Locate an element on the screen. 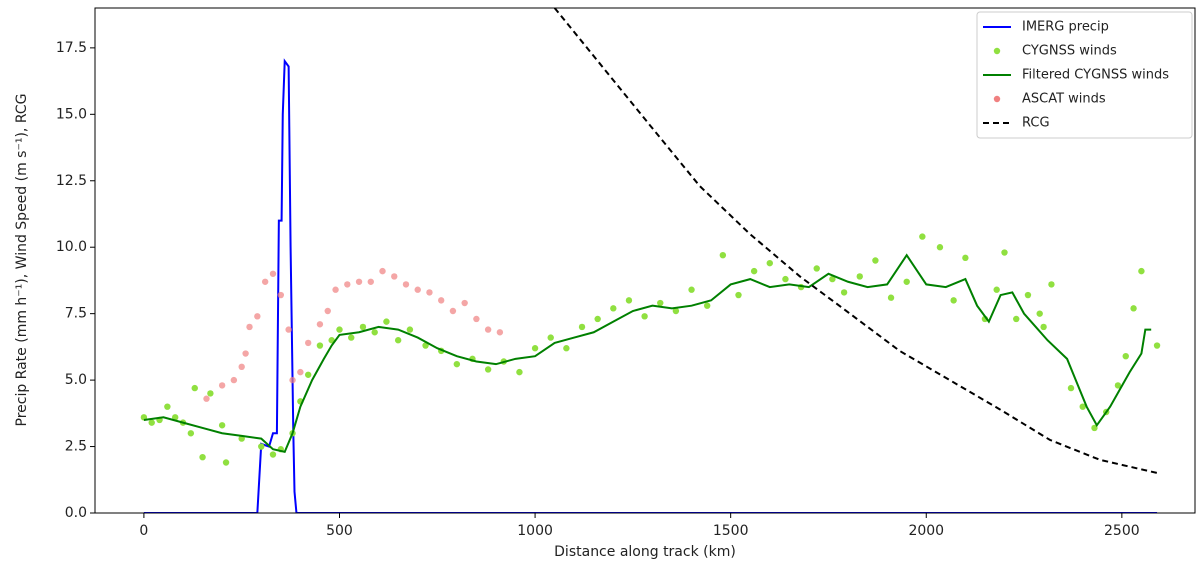 The image size is (1196, 569). legend-box is located at coordinates (1084, 75).